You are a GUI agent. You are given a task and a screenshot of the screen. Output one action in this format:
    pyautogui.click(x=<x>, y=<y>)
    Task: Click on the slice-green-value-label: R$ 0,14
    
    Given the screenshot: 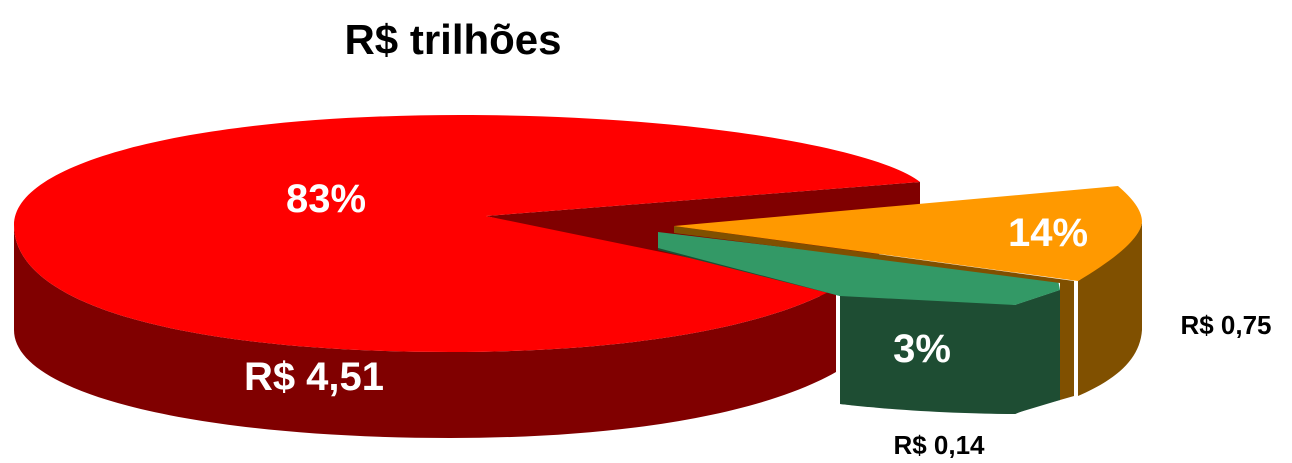 What is the action you would take?
    pyautogui.click(x=939, y=445)
    